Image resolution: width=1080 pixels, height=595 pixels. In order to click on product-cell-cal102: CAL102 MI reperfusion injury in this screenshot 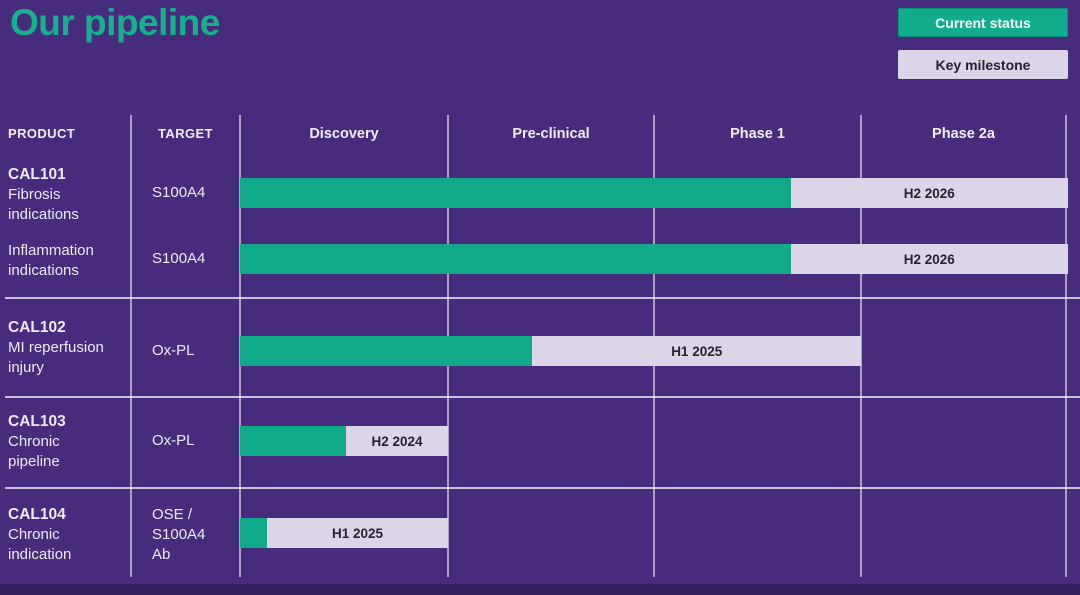, I will do `click(56, 348)`.